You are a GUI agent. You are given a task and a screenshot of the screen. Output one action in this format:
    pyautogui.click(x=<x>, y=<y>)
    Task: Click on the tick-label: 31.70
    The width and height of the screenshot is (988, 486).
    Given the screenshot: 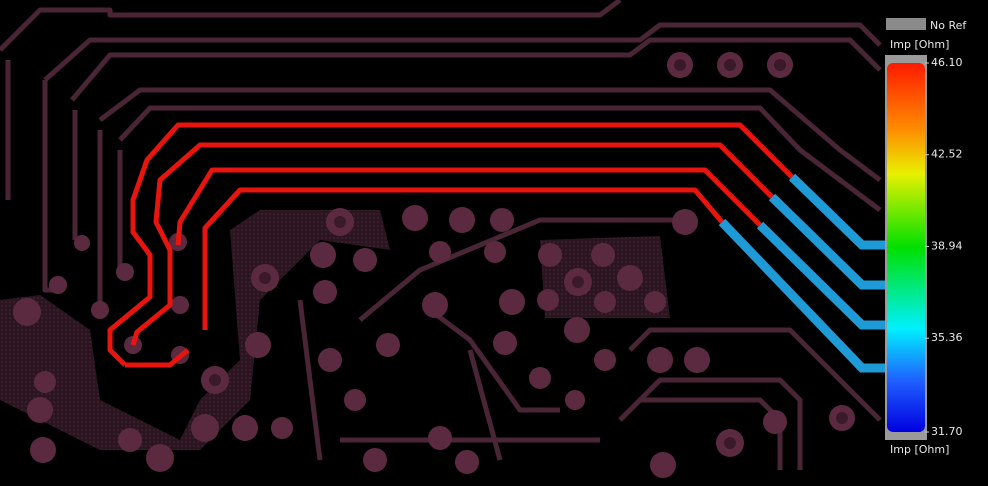 What is the action you would take?
    pyautogui.click(x=947, y=431)
    